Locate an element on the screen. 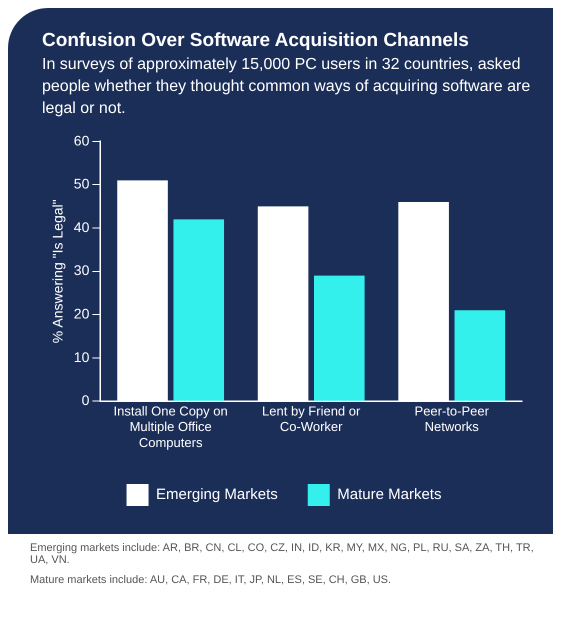 Image resolution: width=561 pixels, height=641 pixels. x-tick-label: Install One Copy on Multiple Office Computers is located at coordinates (171, 427).